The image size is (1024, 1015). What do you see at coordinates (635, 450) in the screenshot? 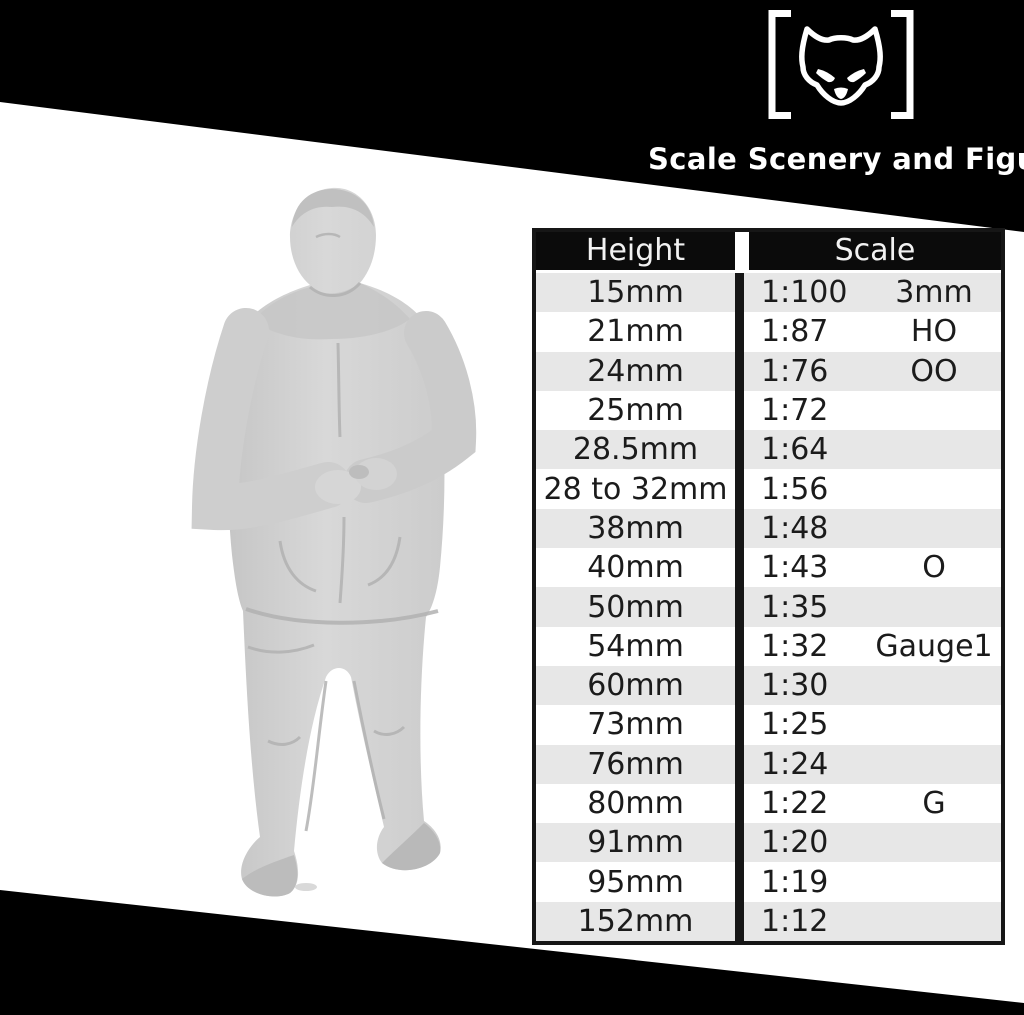
I see `height-cell: 28.5mm` at bounding box center [635, 450].